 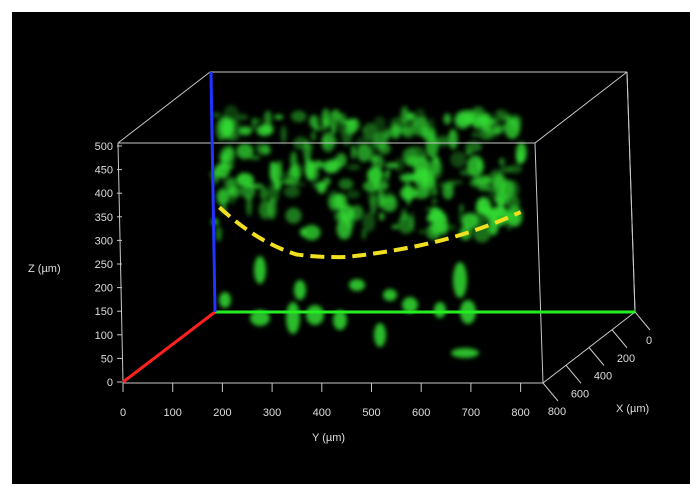 What do you see at coordinates (213, 192) in the screenshot?
I see `z-axis-line` at bounding box center [213, 192].